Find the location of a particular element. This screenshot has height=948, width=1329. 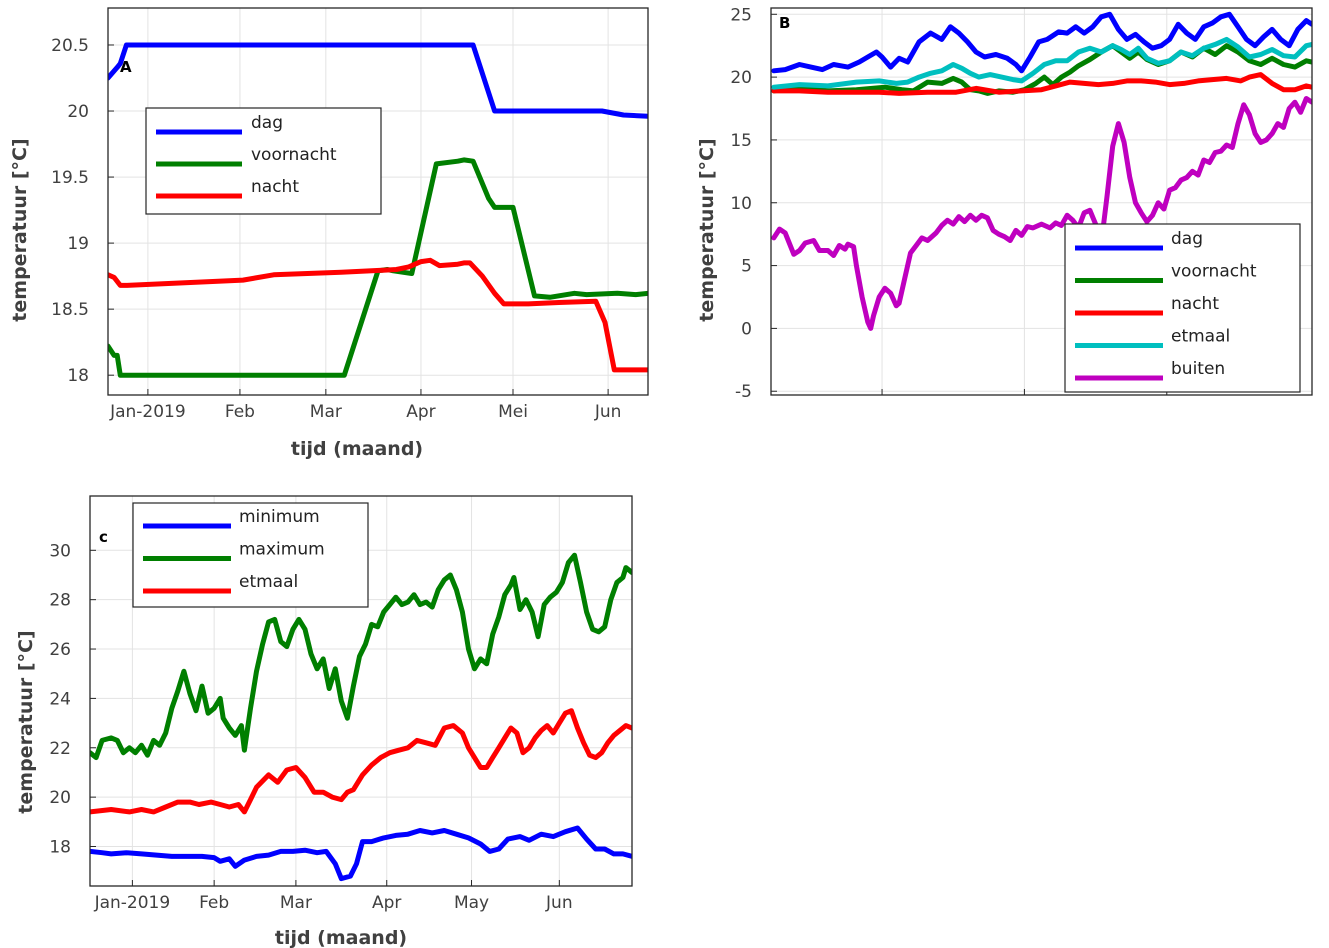

series-line-maximum is located at coordinates (361, 656).